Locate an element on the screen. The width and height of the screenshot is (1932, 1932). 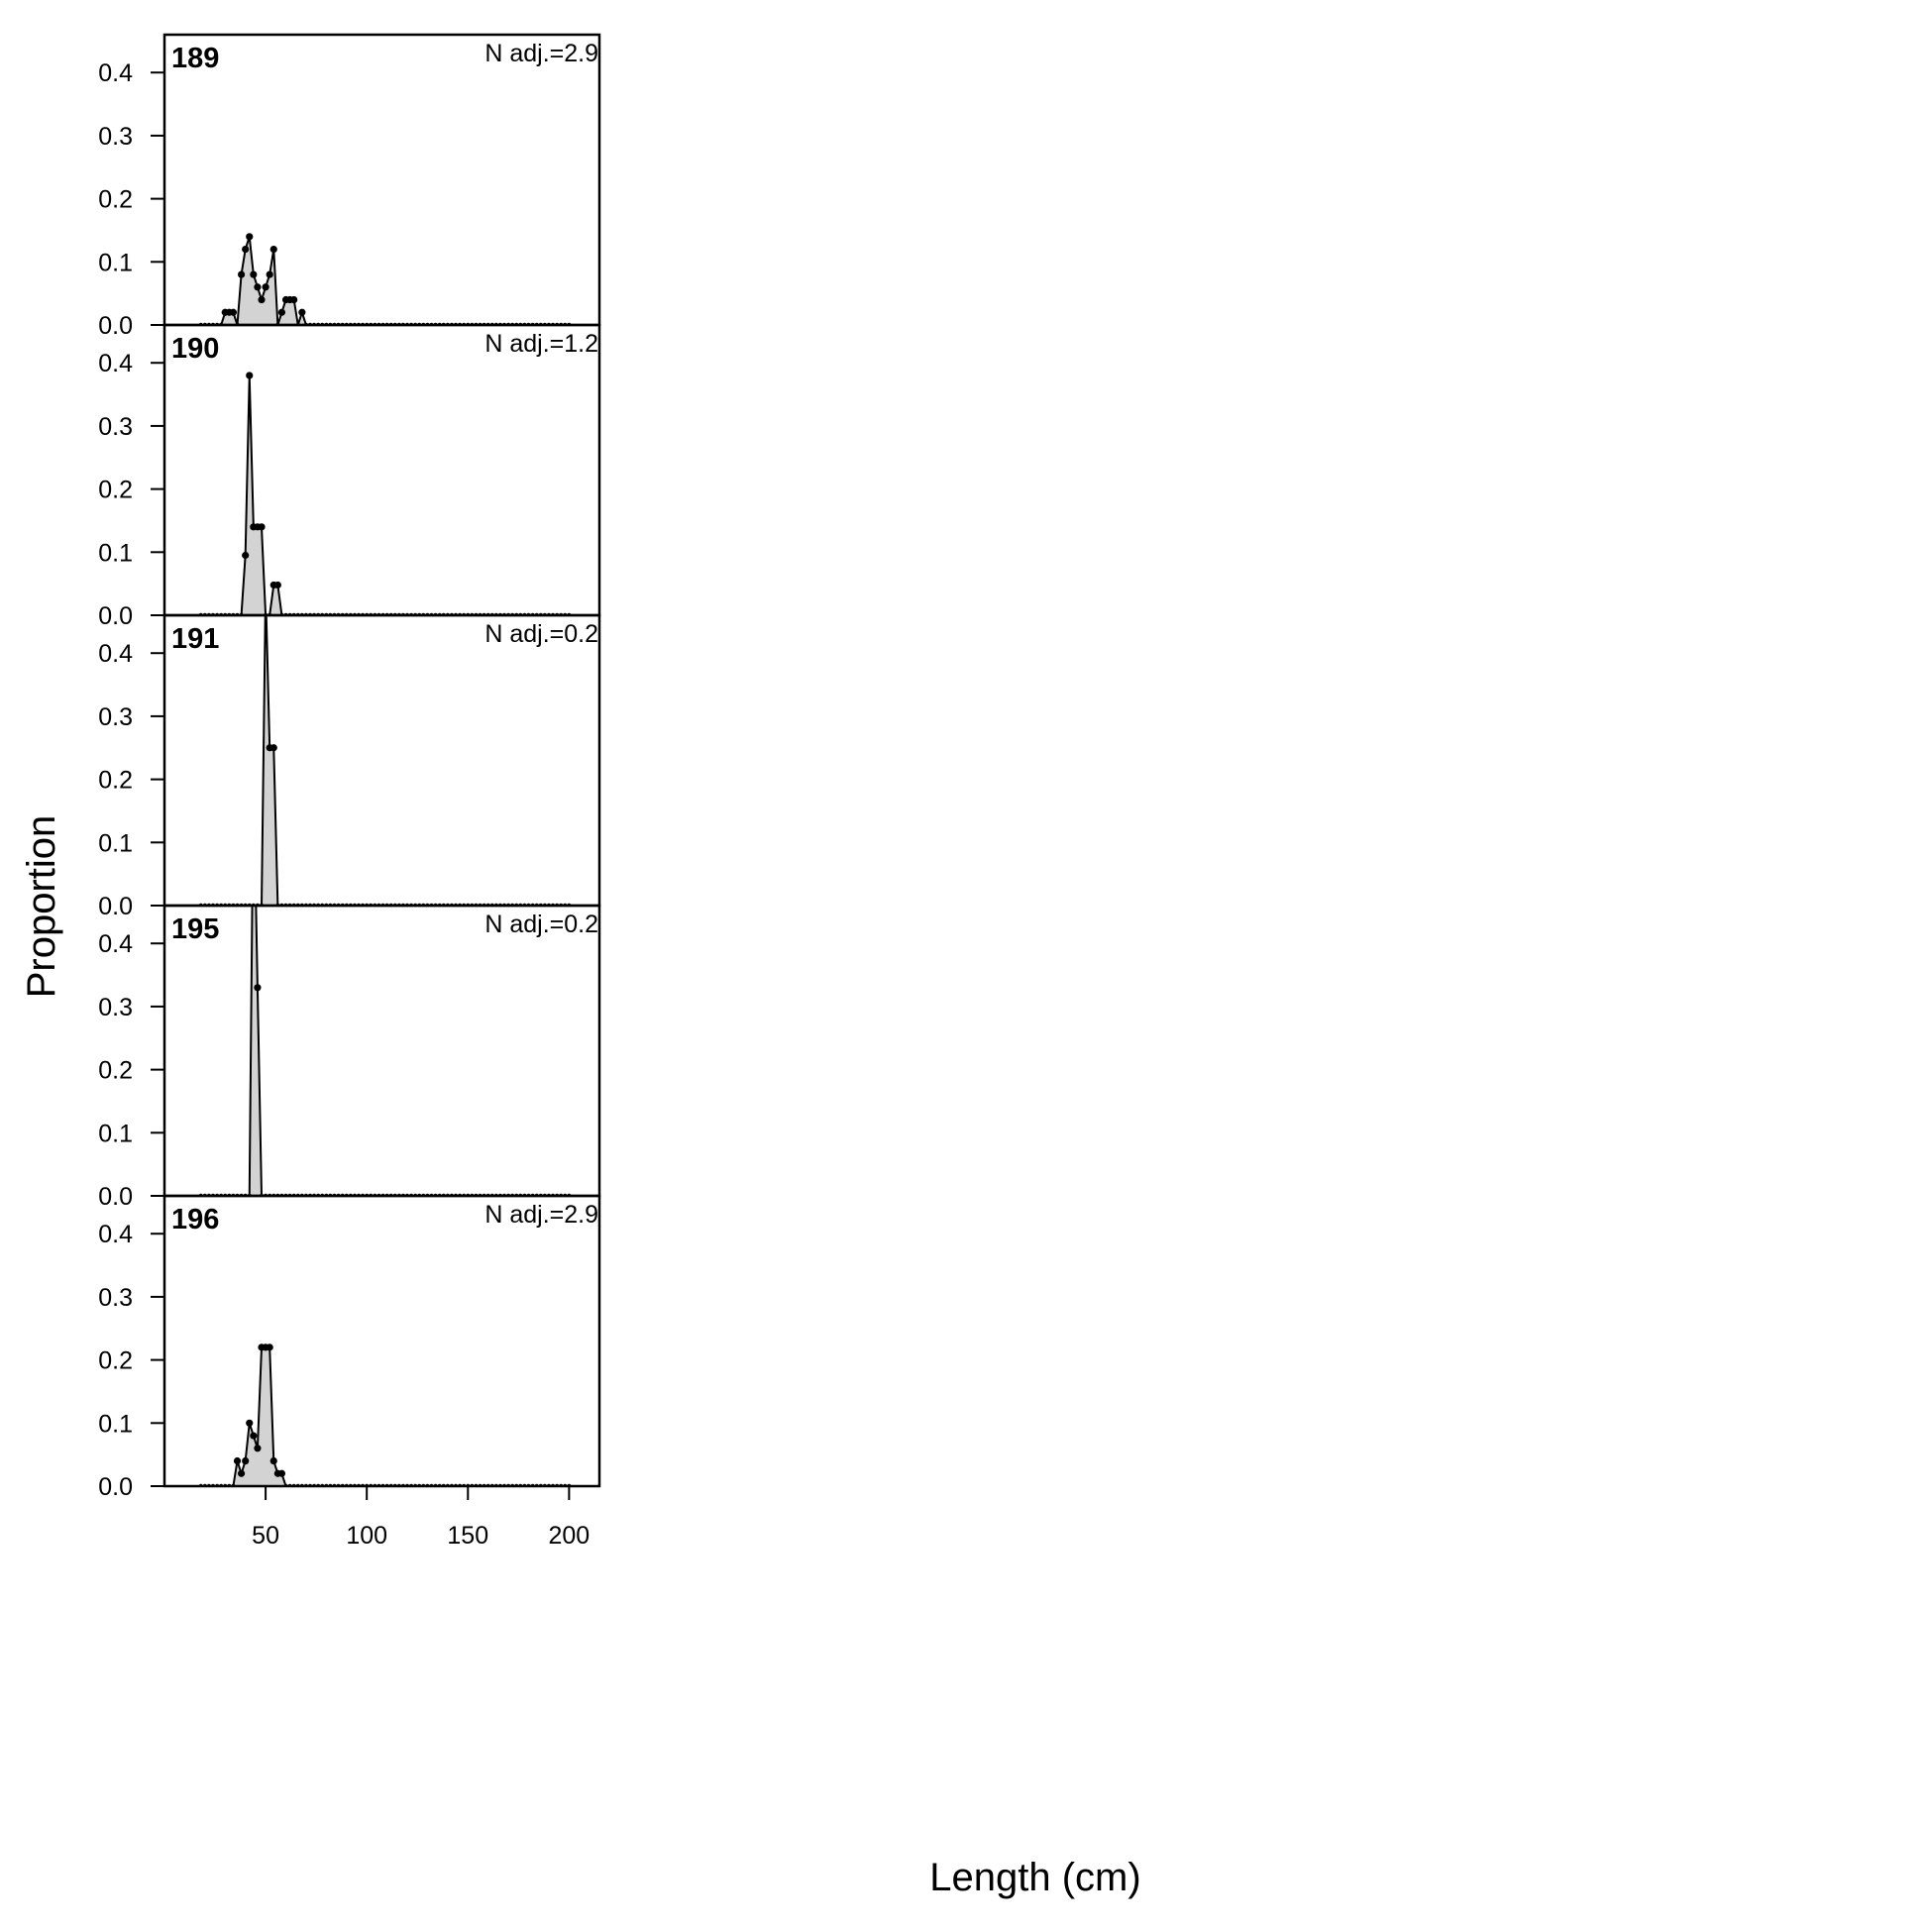
x-axis-title: Length (cm) is located at coordinates (1034, 1878).